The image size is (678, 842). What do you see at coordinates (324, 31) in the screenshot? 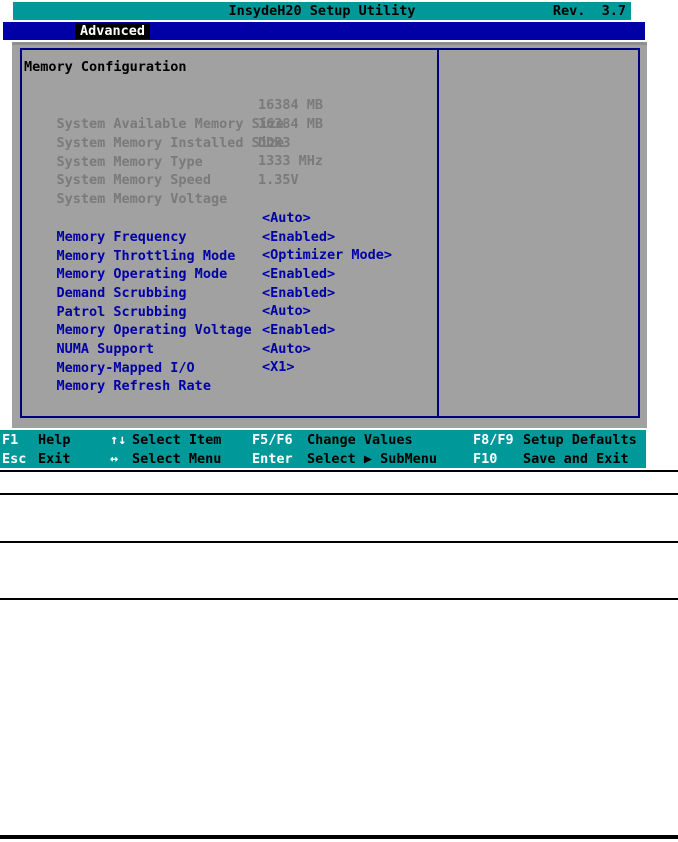
I see `menu-bar: Advanced` at bounding box center [324, 31].